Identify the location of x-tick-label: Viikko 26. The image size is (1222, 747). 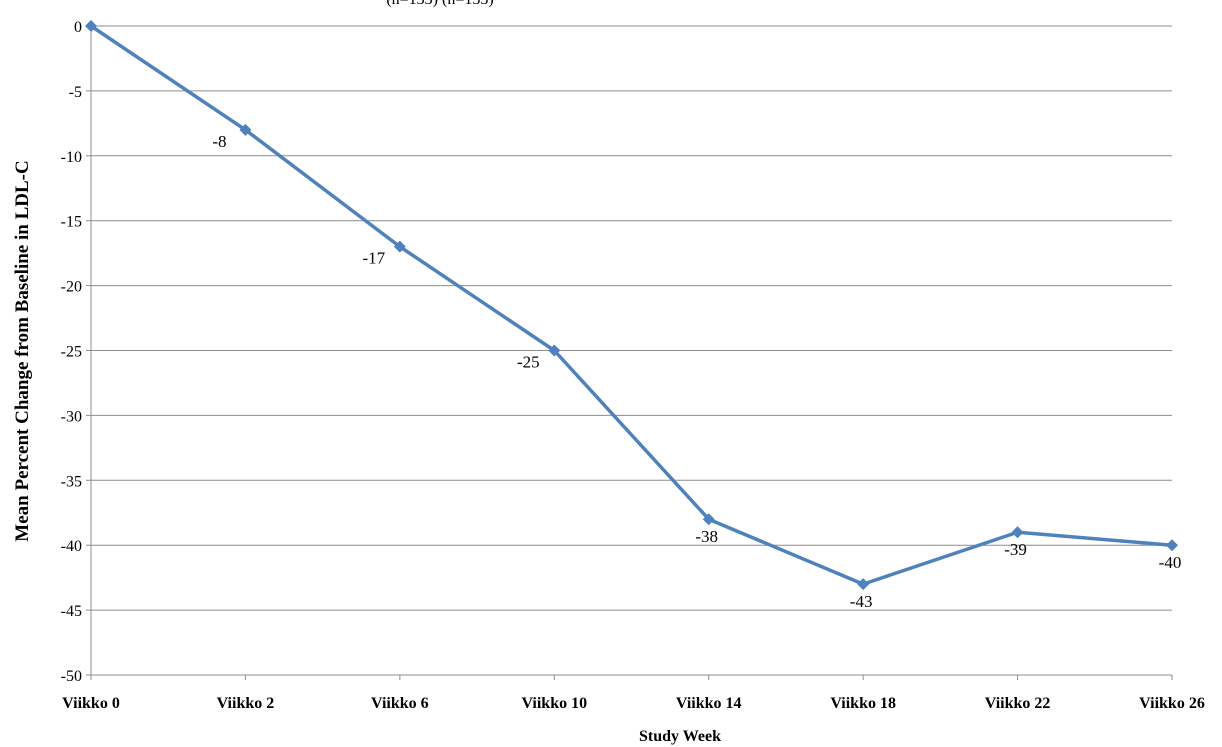
(1172, 703).